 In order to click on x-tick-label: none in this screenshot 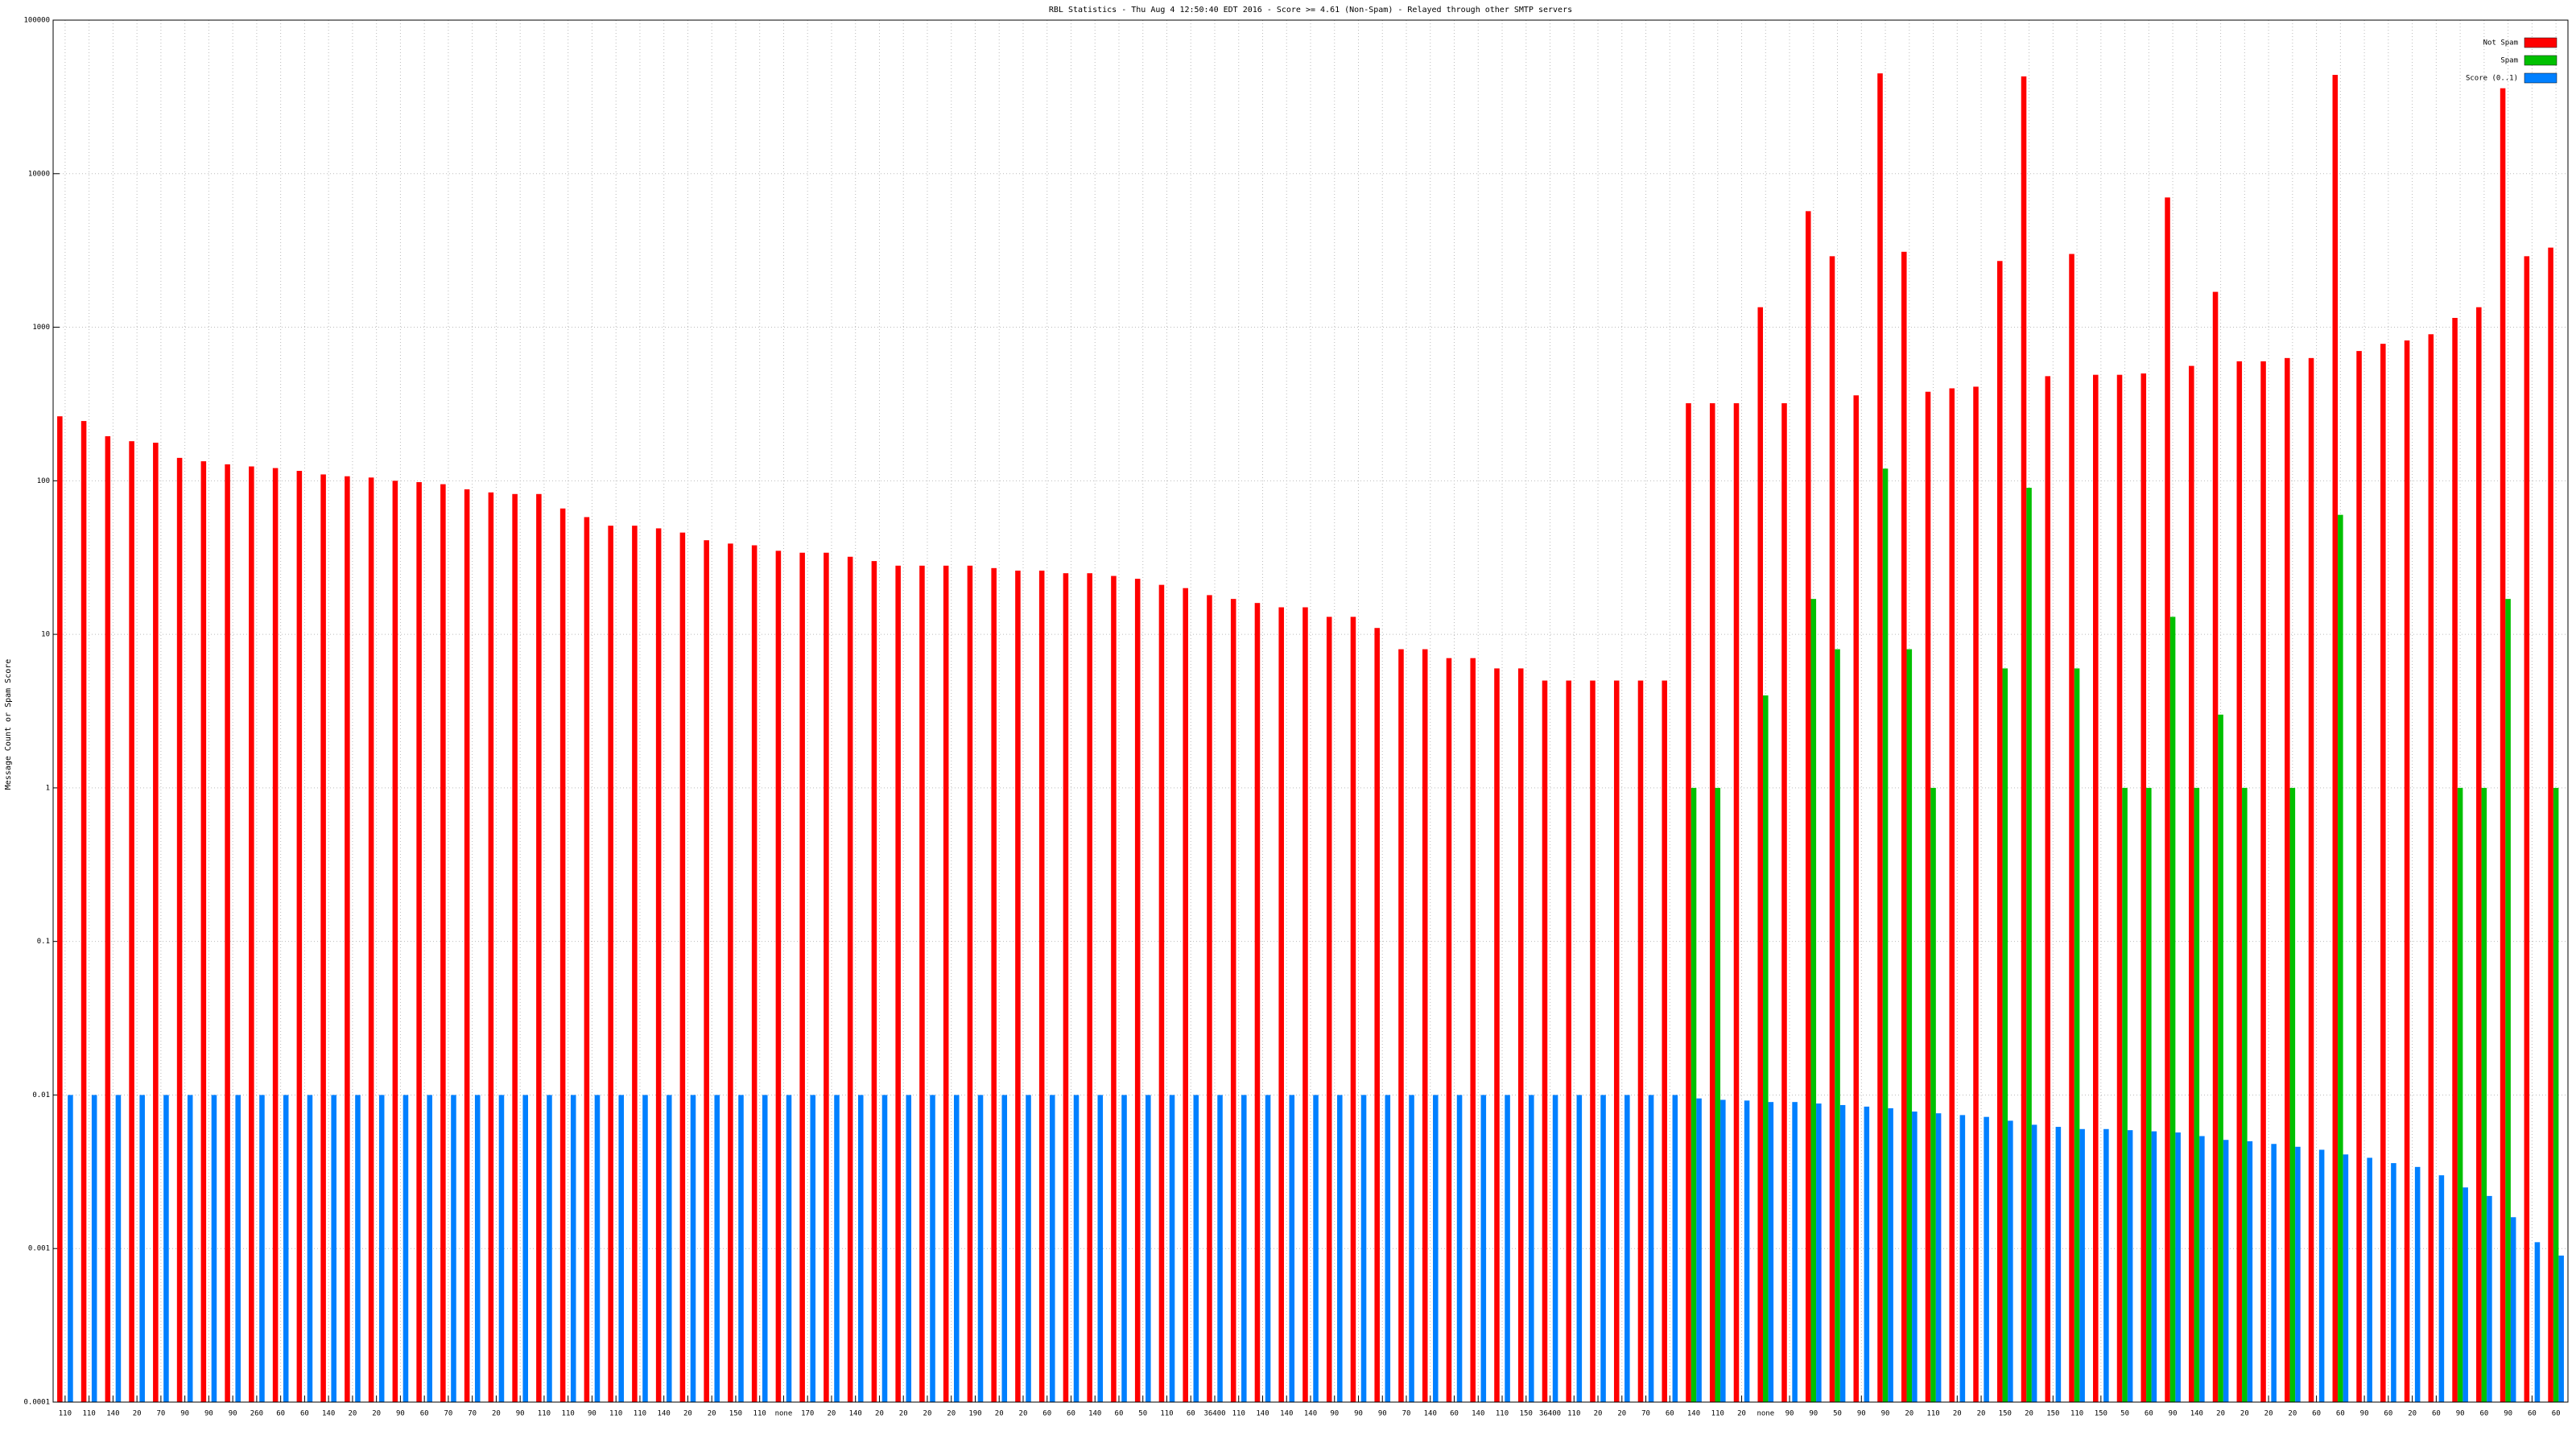, I will do `click(784, 1414)`.